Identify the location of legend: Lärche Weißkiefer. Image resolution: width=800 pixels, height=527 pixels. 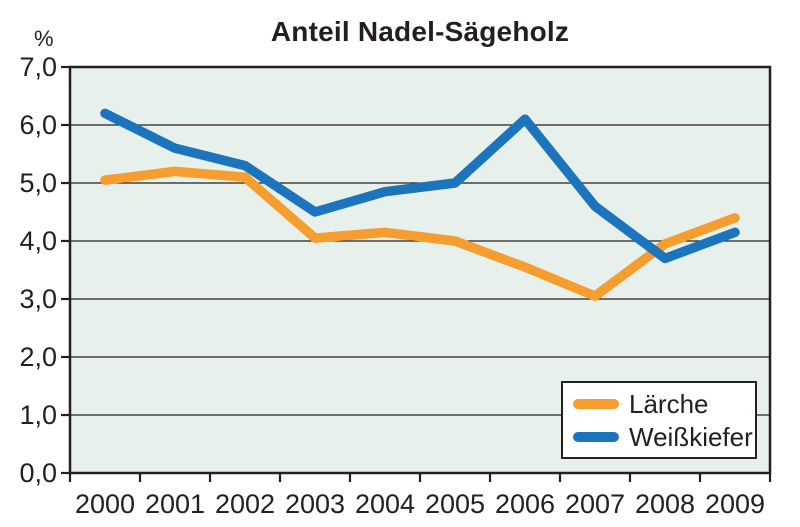
(659, 420).